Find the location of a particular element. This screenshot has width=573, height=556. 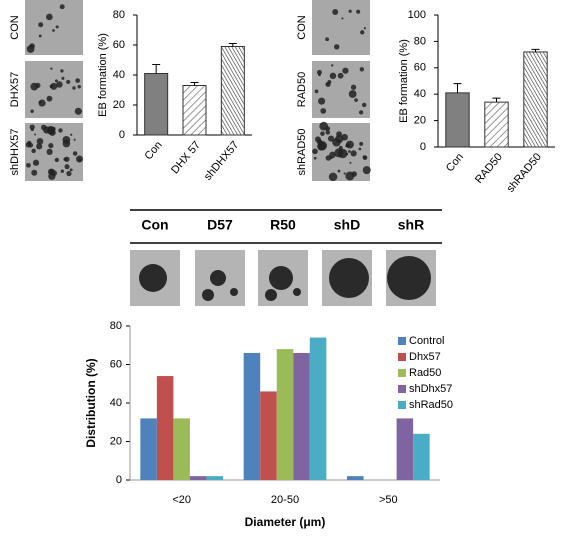

x-tick-label: shRAD50 is located at coordinates (524, 173).